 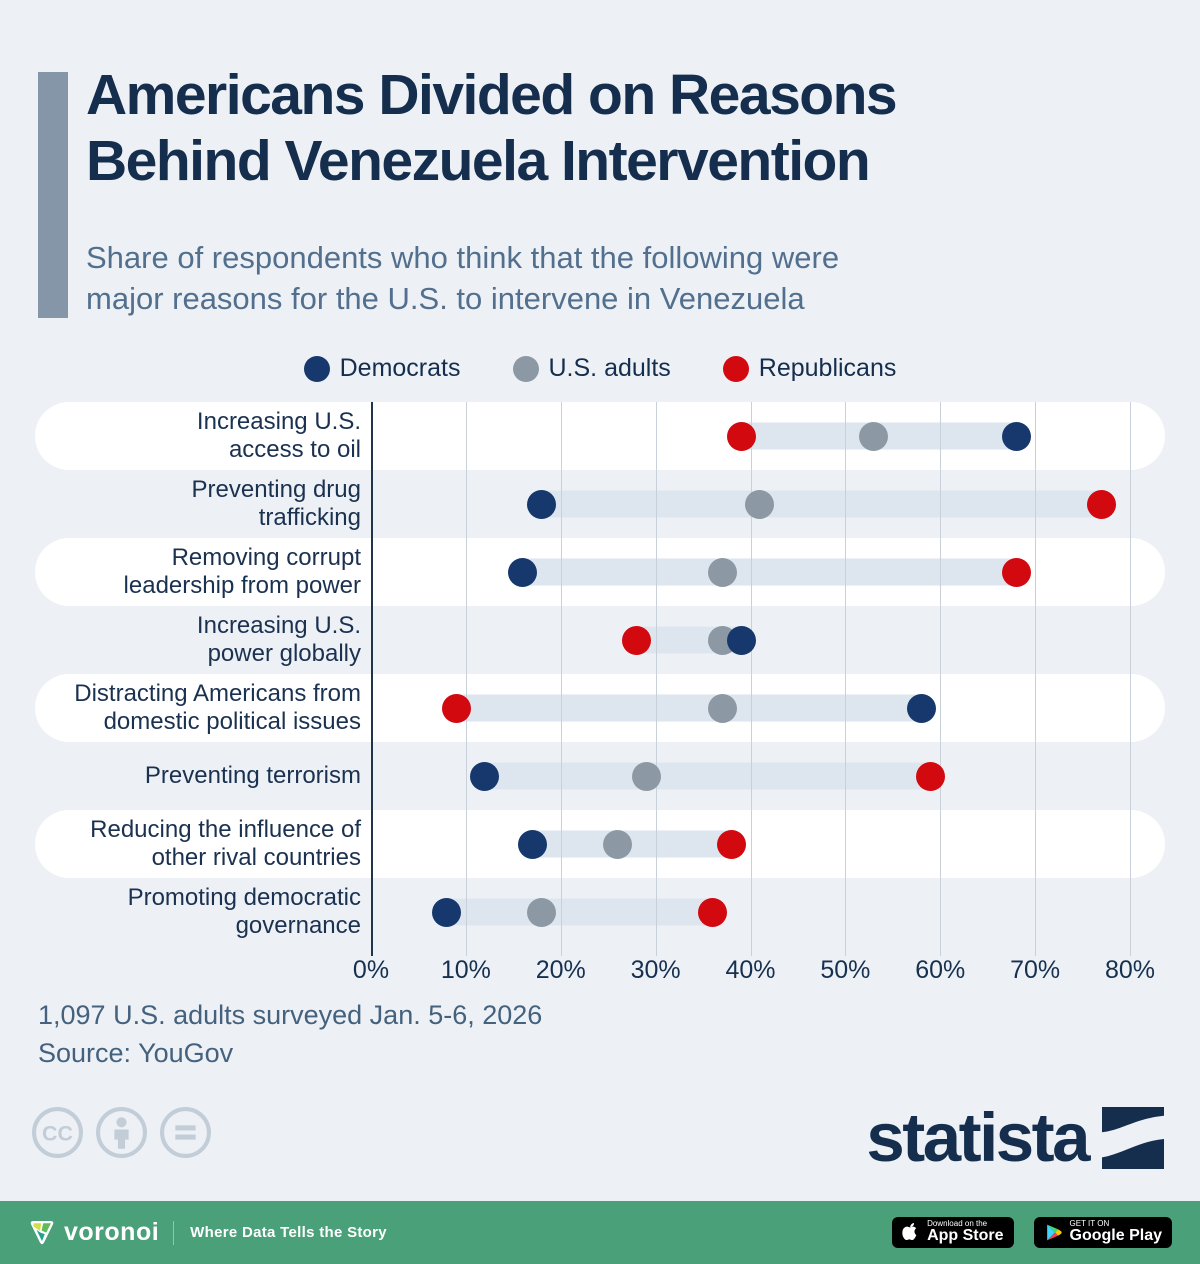 I want to click on source-footnote: Source: YouGov, so click(x=136, y=1053).